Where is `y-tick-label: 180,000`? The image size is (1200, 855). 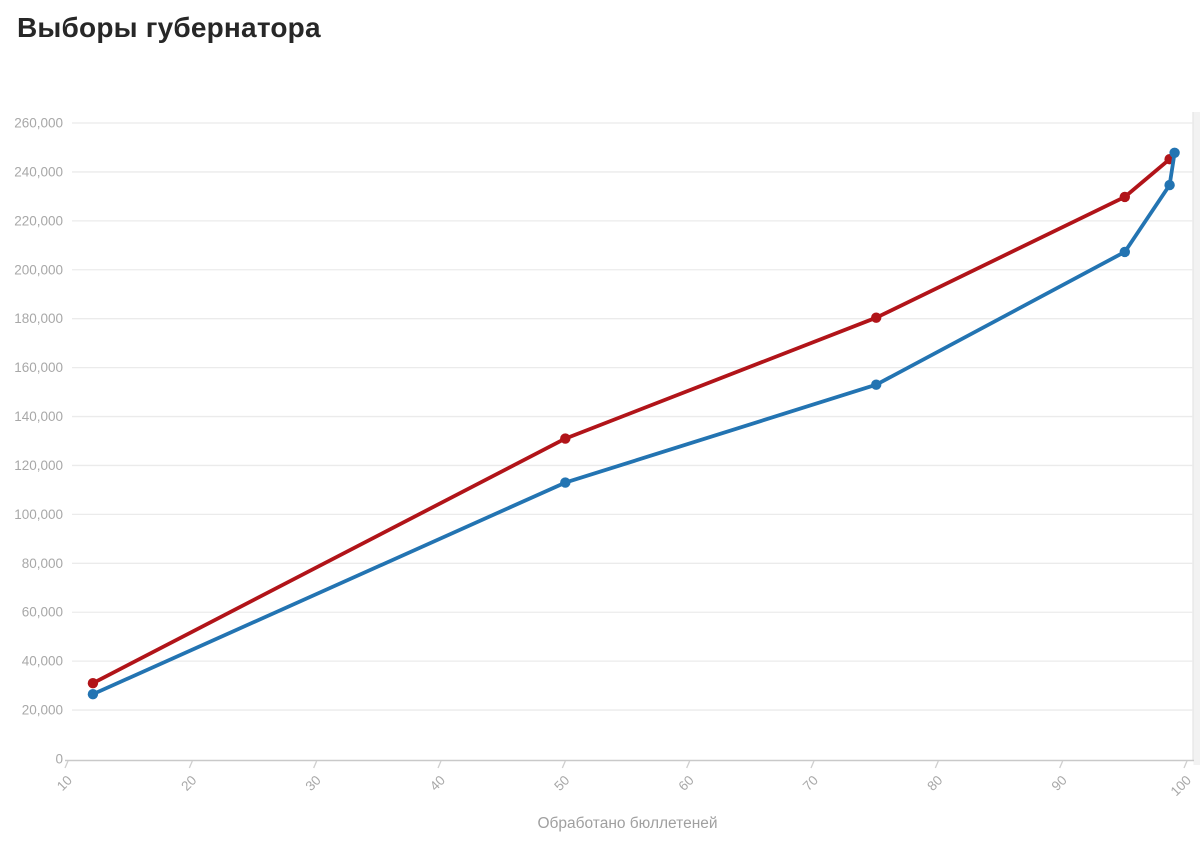
y-tick-label: 180,000 is located at coordinates (38, 318).